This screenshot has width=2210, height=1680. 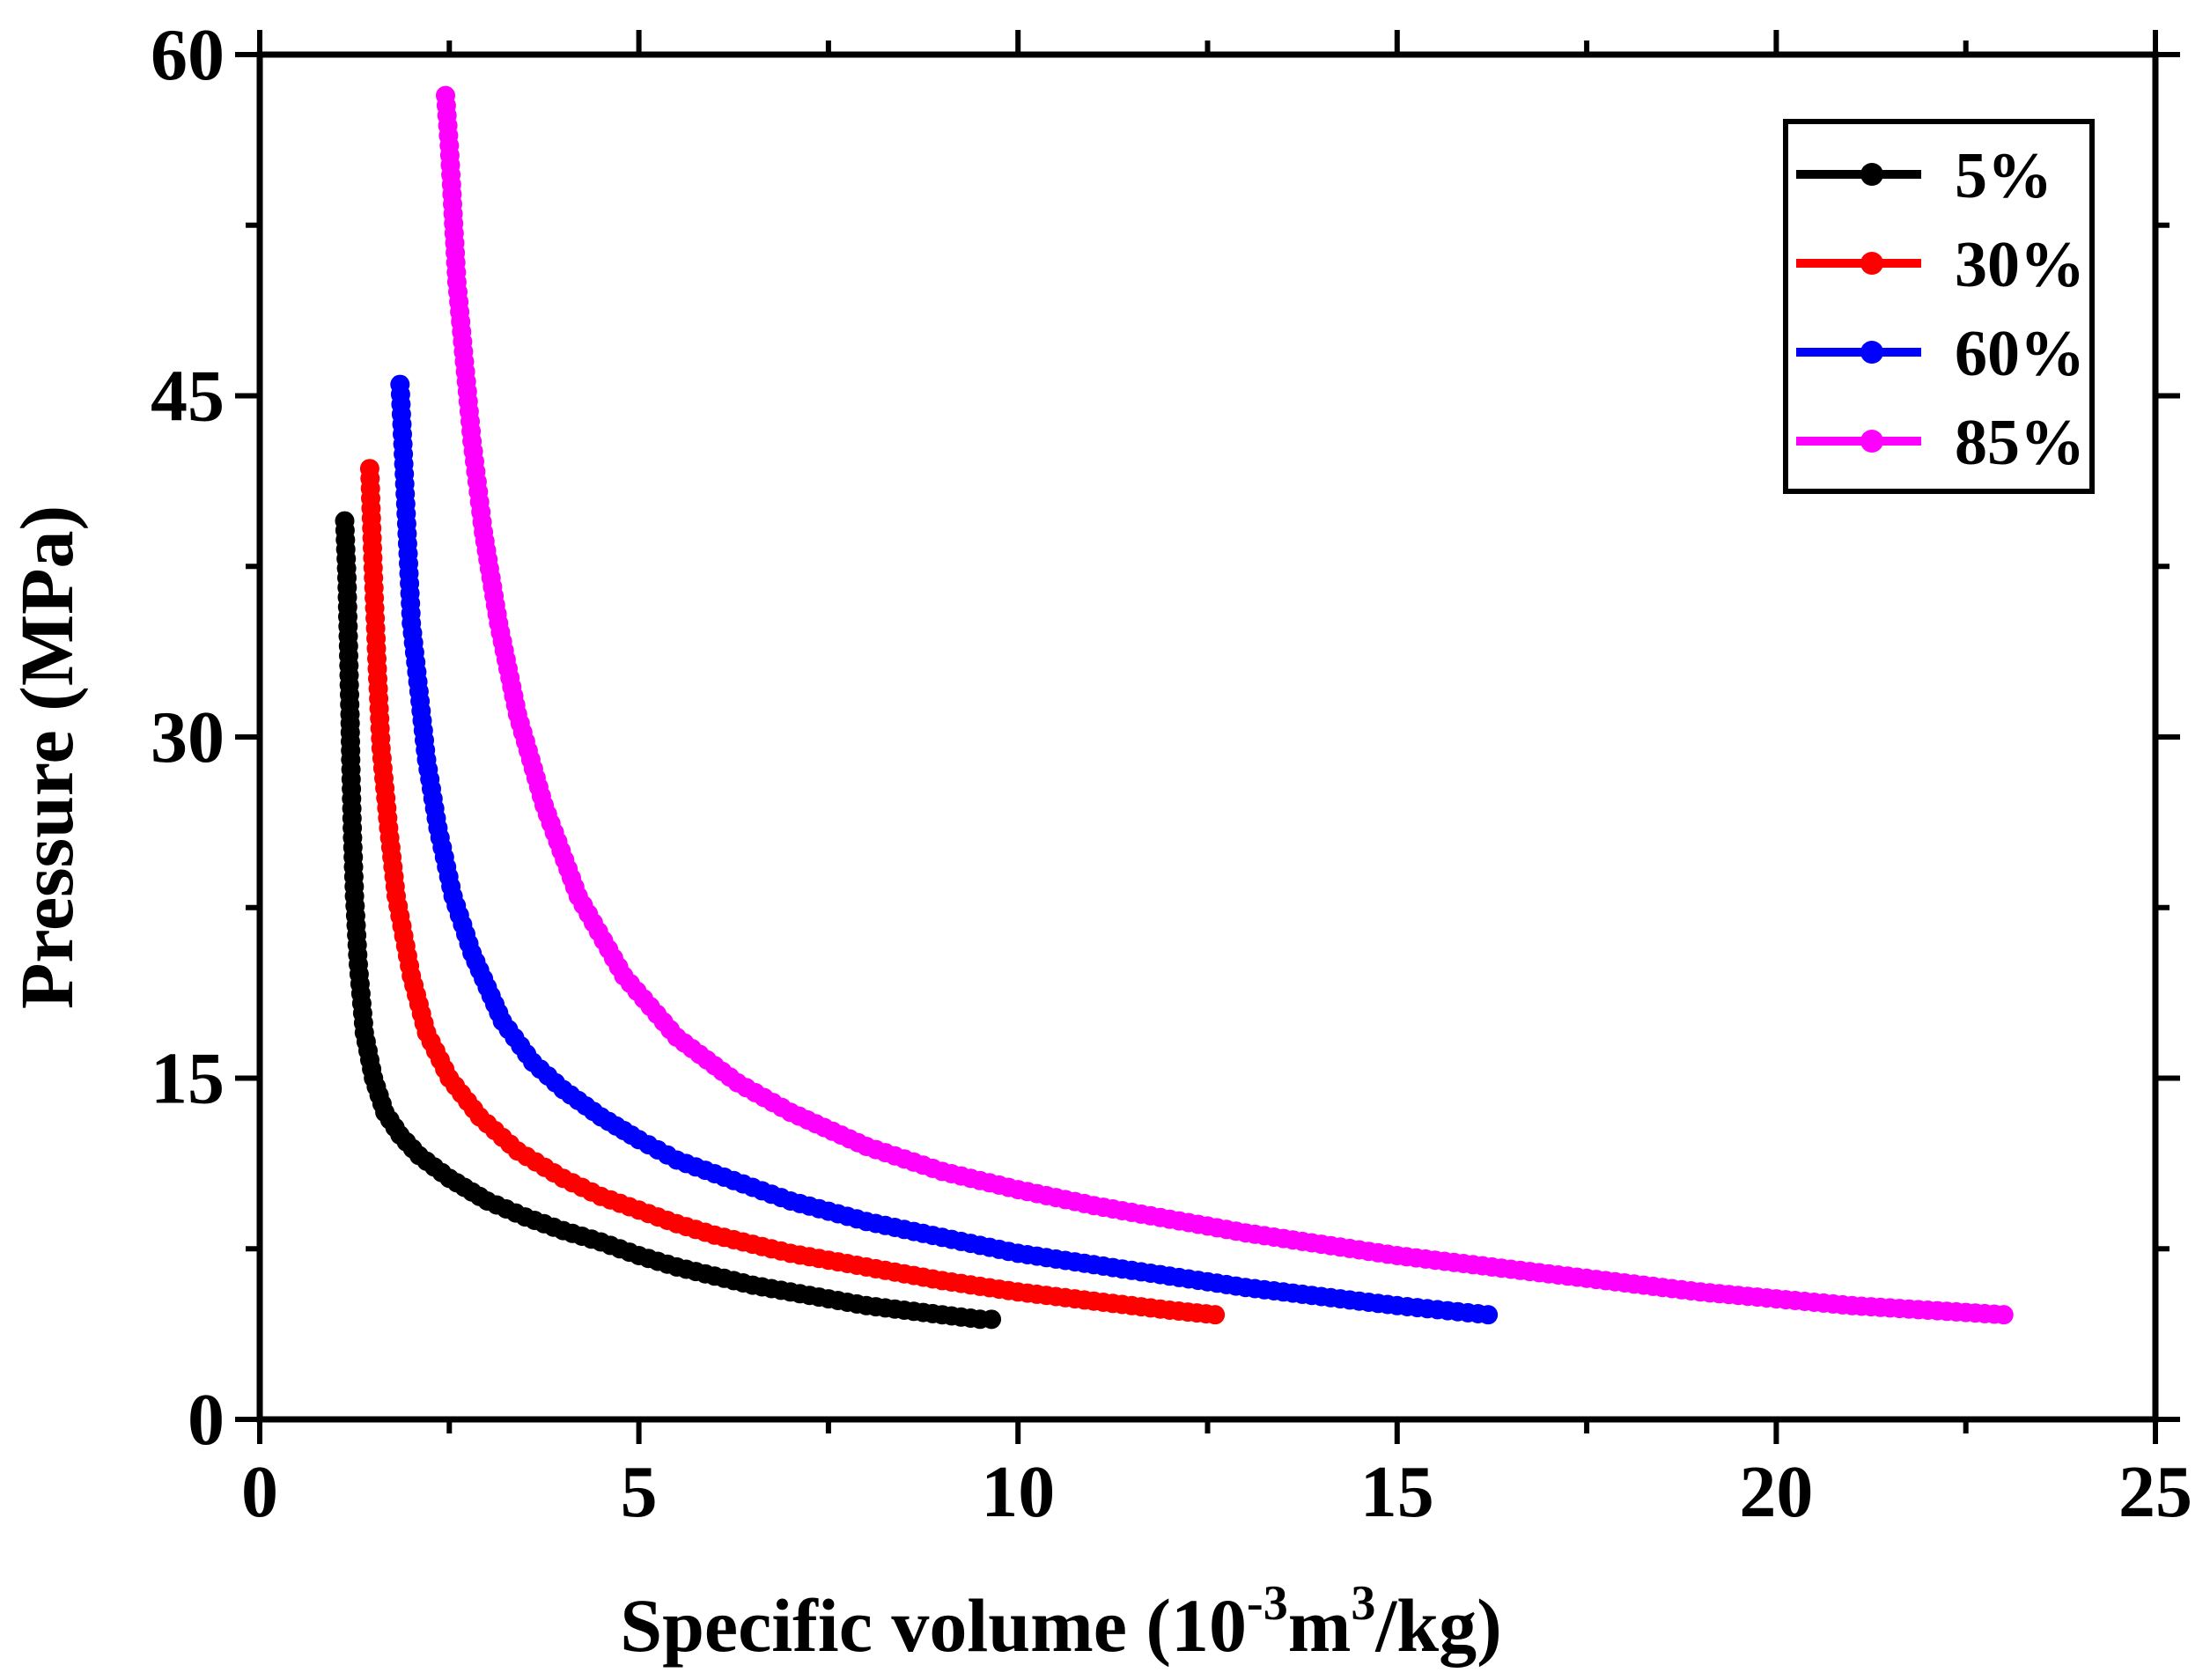 I want to click on y-axis-title: Pressure (MPa), so click(x=46, y=757).